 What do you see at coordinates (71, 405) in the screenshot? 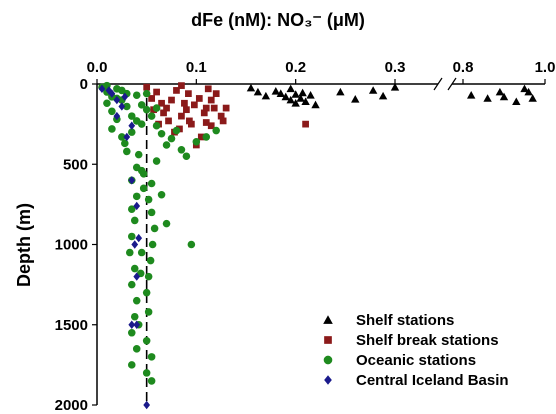
I see `y-tick-label: 2000` at bounding box center [71, 405].